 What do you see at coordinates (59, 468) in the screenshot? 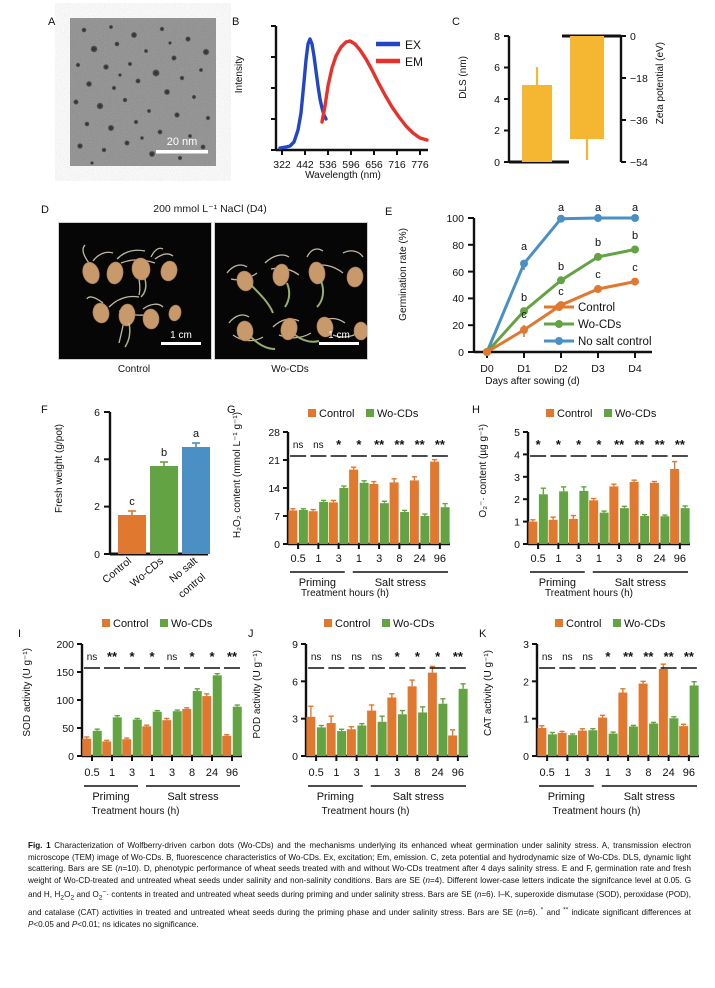
I see `panel-f-ylabel: Fresh weight (g/pot)` at bounding box center [59, 468].